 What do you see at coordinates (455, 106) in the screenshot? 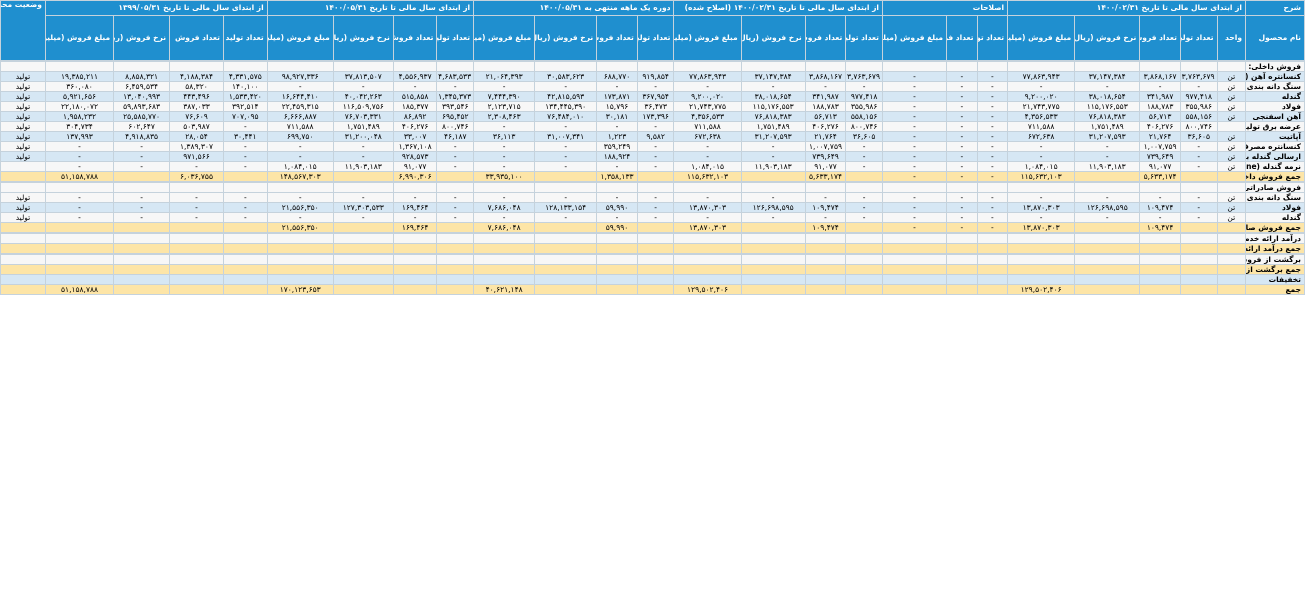
I see `table-cell: ۳۹۳,۵۴۶` at bounding box center [455, 106].